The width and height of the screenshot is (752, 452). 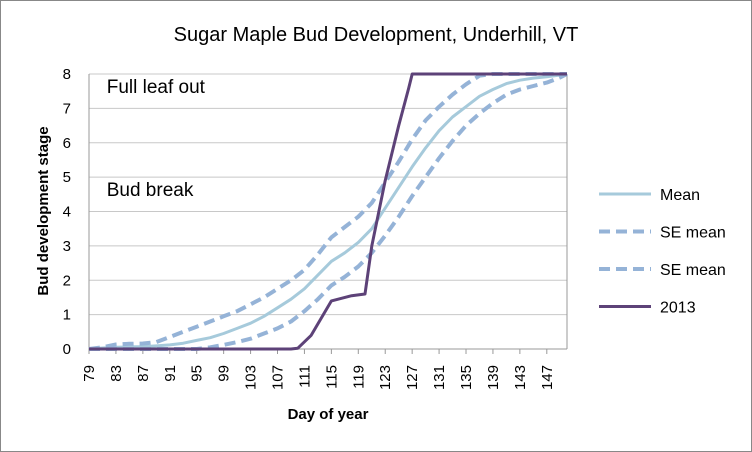 What do you see at coordinates (67, 246) in the screenshot?
I see `y-tick-label: 3` at bounding box center [67, 246].